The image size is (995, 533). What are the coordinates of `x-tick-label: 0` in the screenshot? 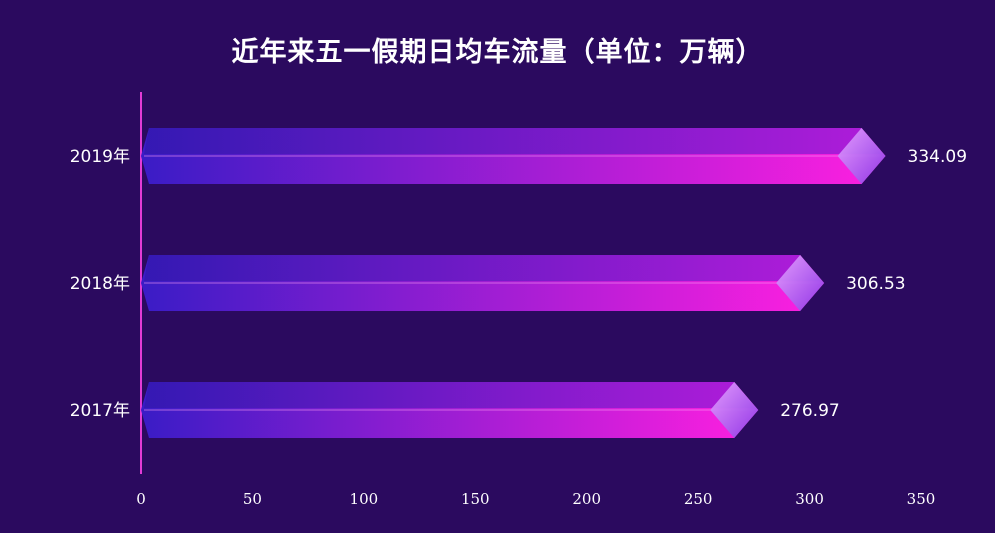 It's located at (141, 499).